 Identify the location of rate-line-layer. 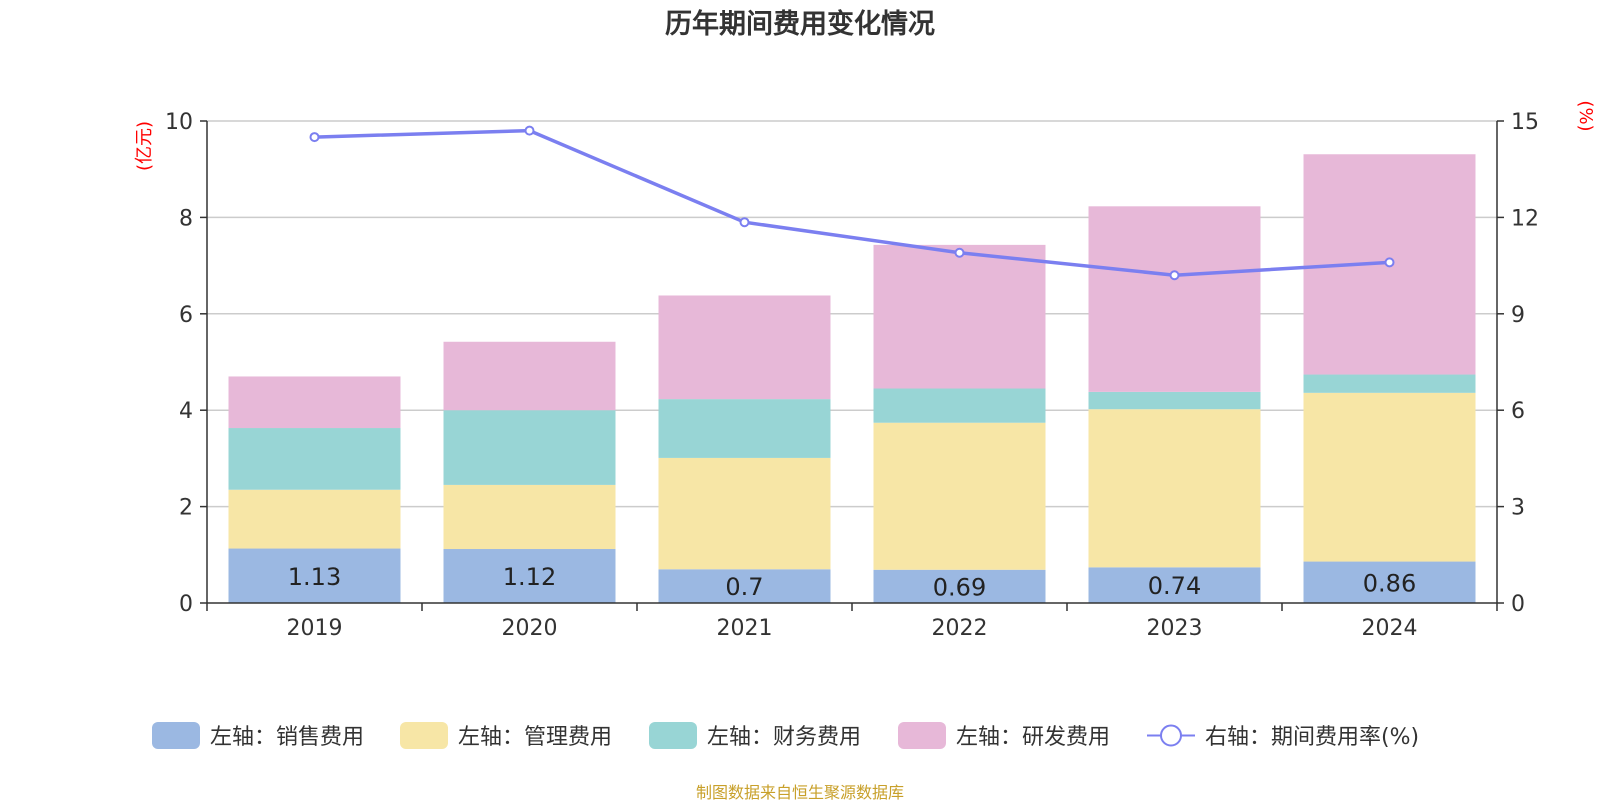
(852, 203).